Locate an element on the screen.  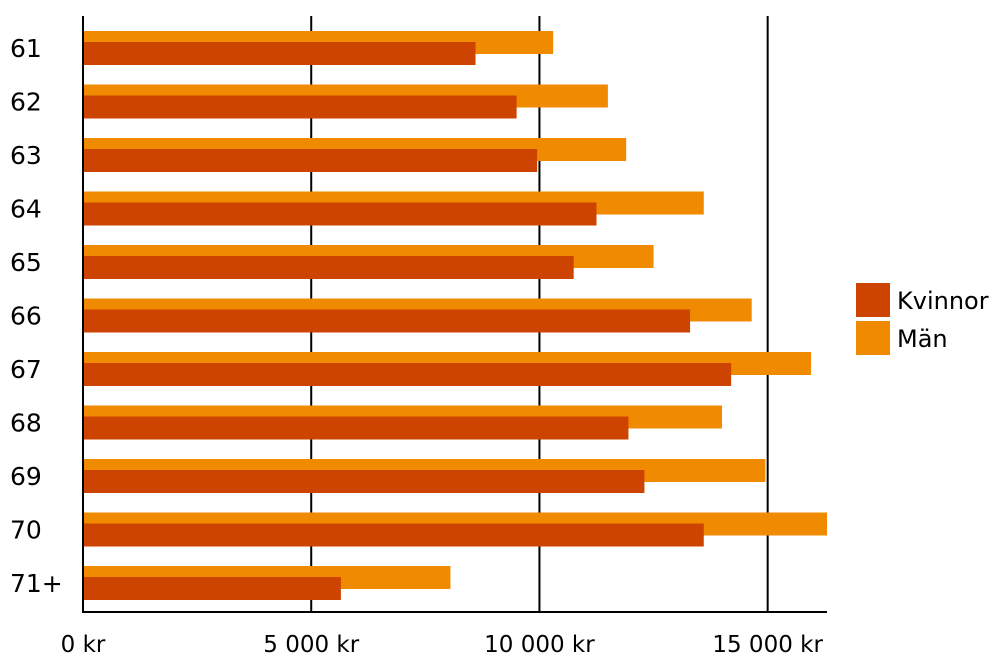
category-label-65: 65 is located at coordinates (26, 262).